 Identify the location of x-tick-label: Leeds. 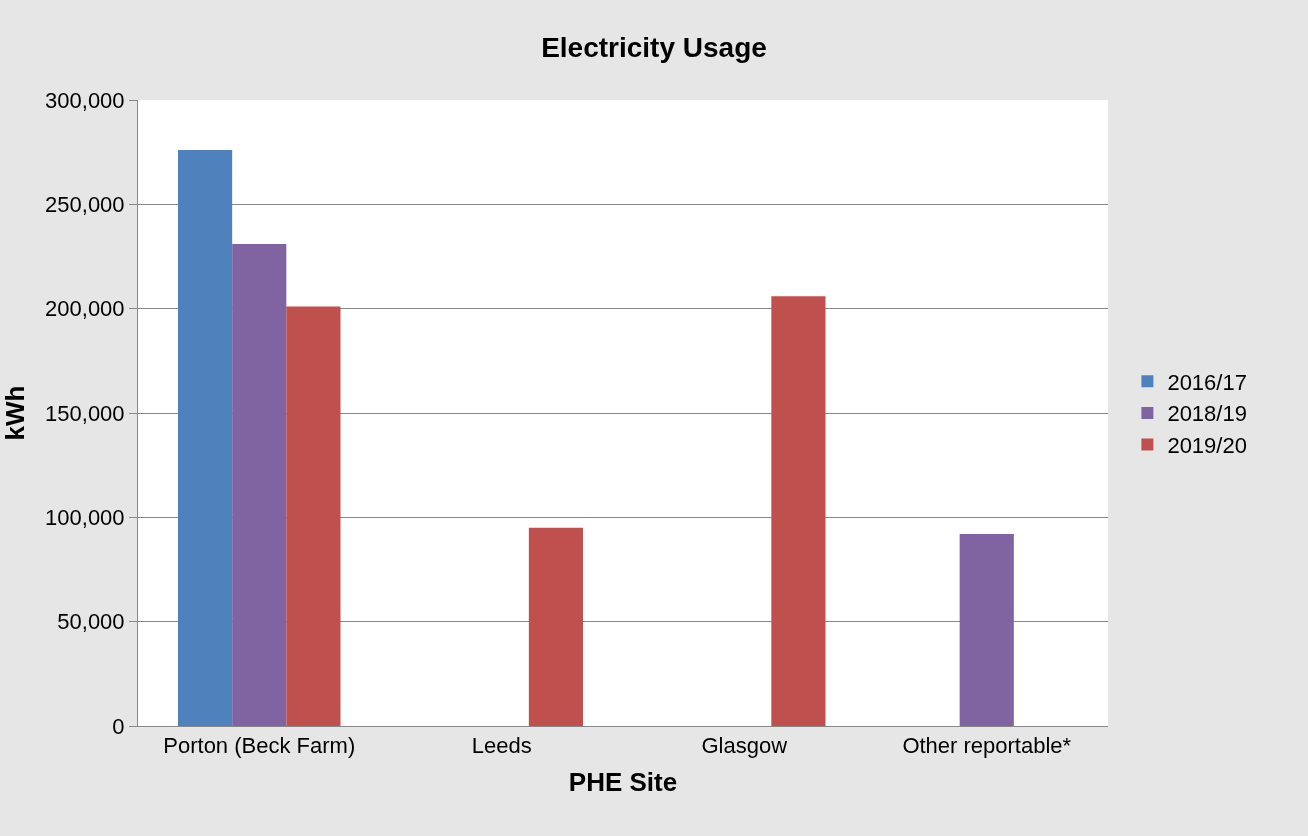
(501, 746).